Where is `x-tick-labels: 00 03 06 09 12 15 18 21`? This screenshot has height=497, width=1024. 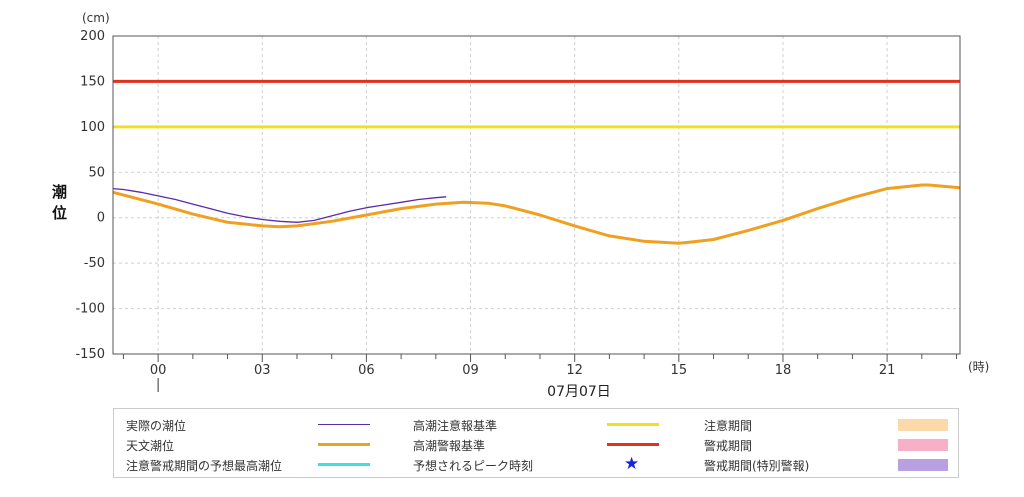
x-tick-labels: 00 03 06 09 12 15 18 21 is located at coordinates (523, 370).